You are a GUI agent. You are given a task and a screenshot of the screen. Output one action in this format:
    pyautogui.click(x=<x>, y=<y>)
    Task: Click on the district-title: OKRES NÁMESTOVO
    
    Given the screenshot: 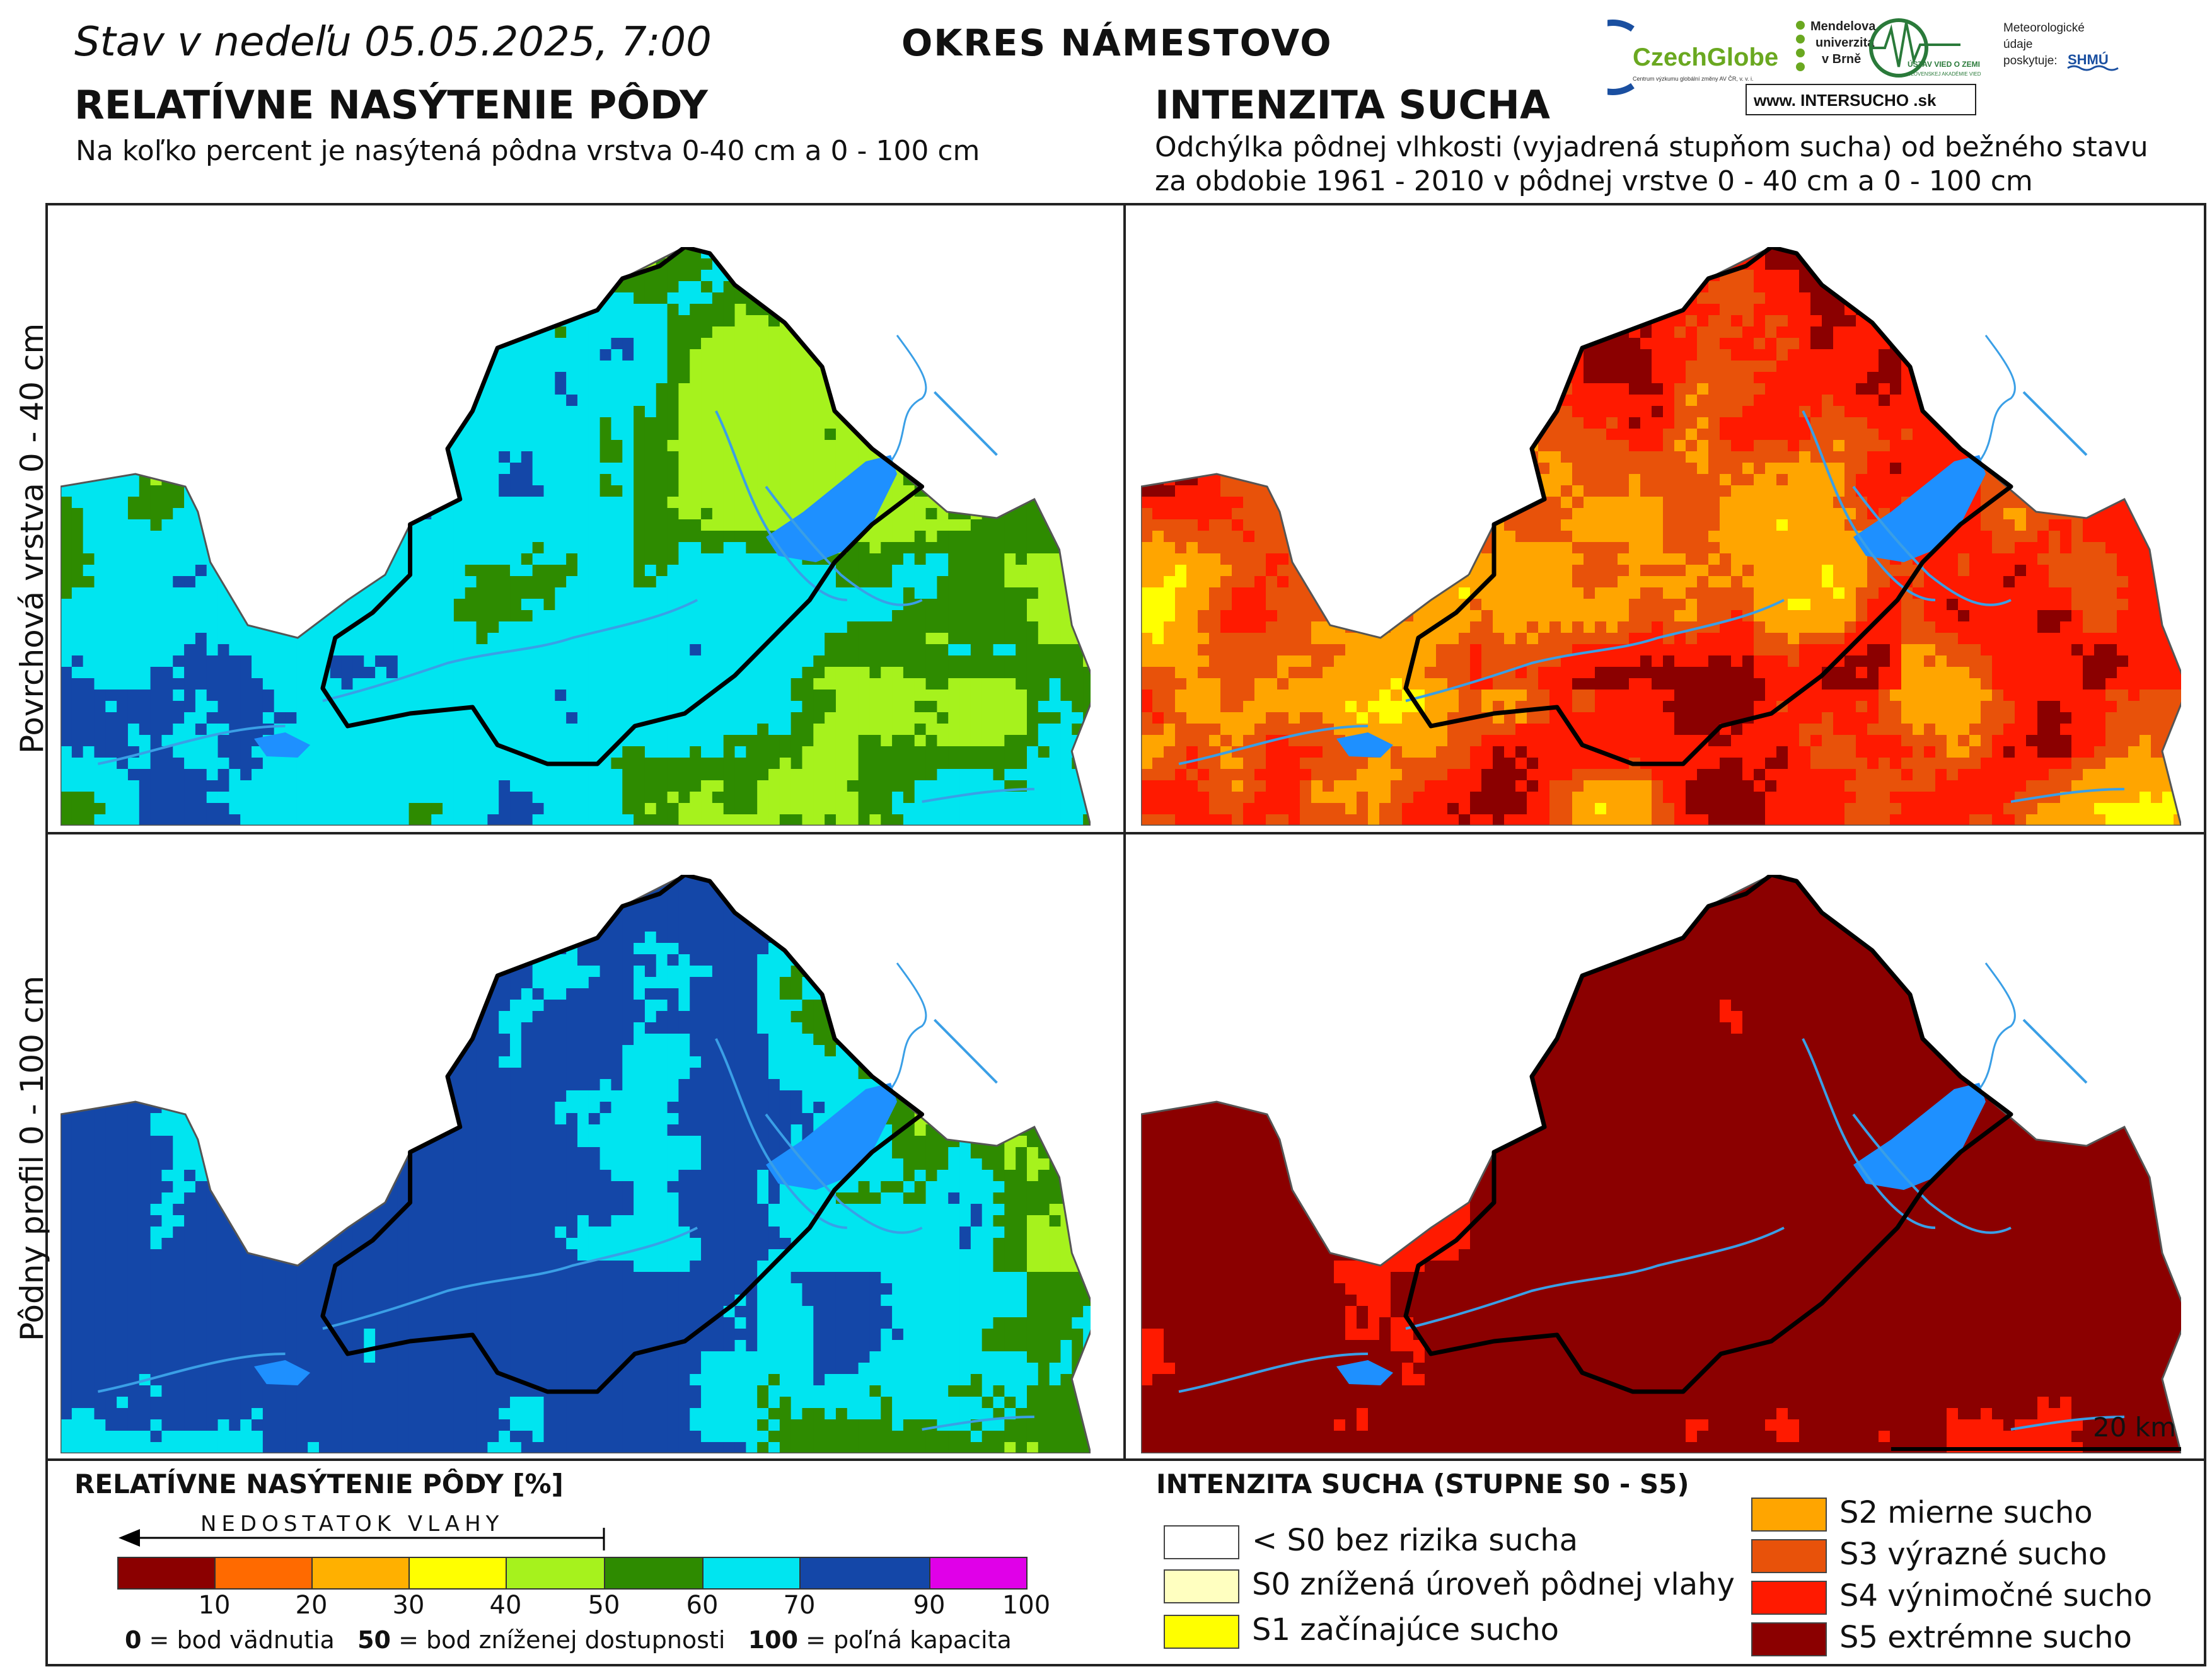 What is the action you would take?
    pyautogui.click(x=1117, y=42)
    